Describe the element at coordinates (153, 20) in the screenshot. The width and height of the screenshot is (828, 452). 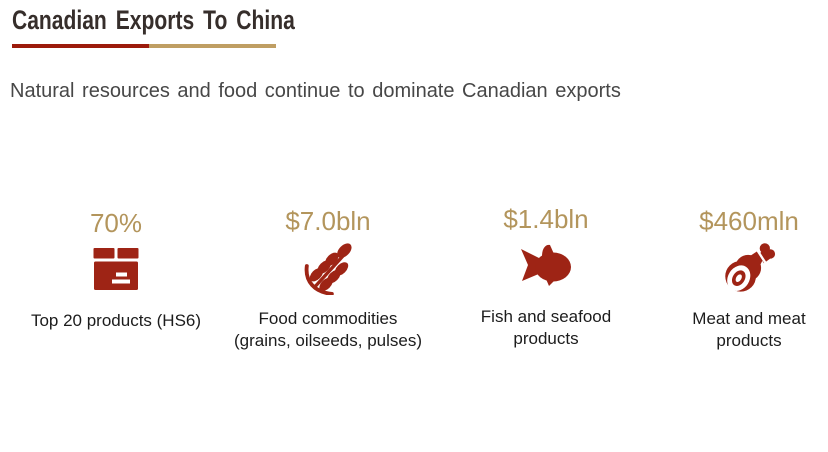
I see `page-title: Canadian Exports To China` at that location.